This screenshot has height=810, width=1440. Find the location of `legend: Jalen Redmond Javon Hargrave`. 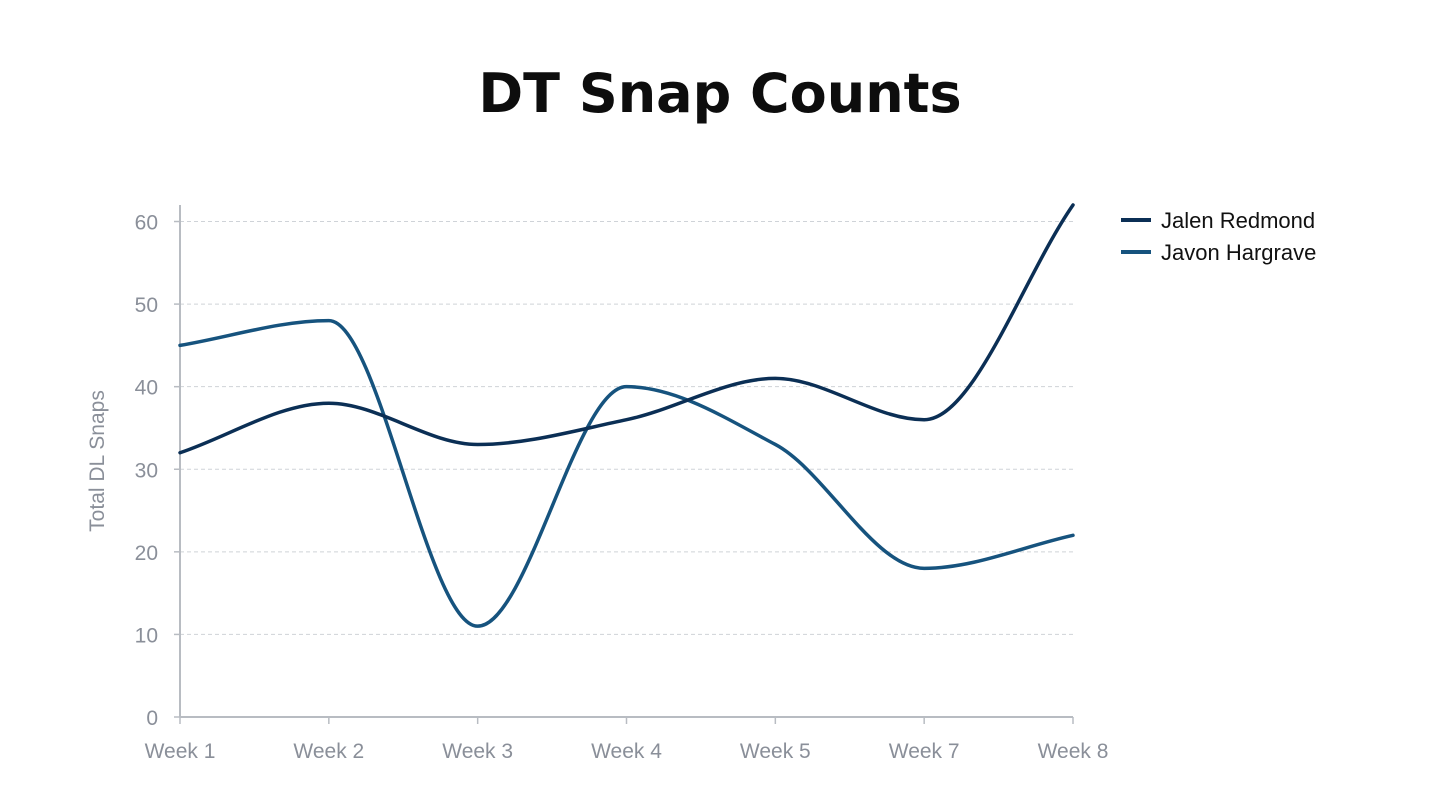

legend: Jalen Redmond Javon Hargrave is located at coordinates (1218, 236).